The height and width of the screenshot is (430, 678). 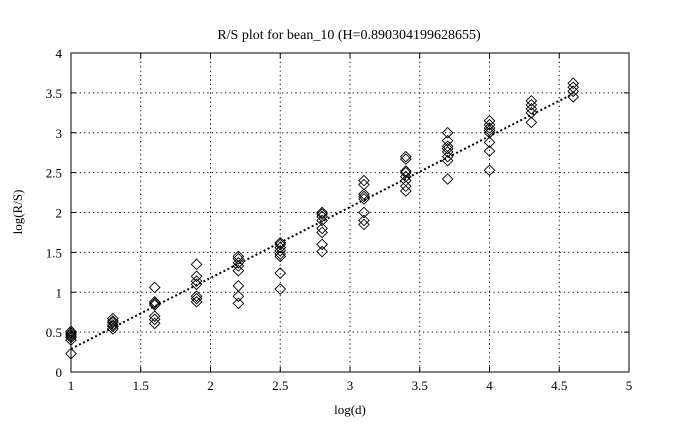 I want to click on y-tick-label: 2.5, so click(x=54, y=173).